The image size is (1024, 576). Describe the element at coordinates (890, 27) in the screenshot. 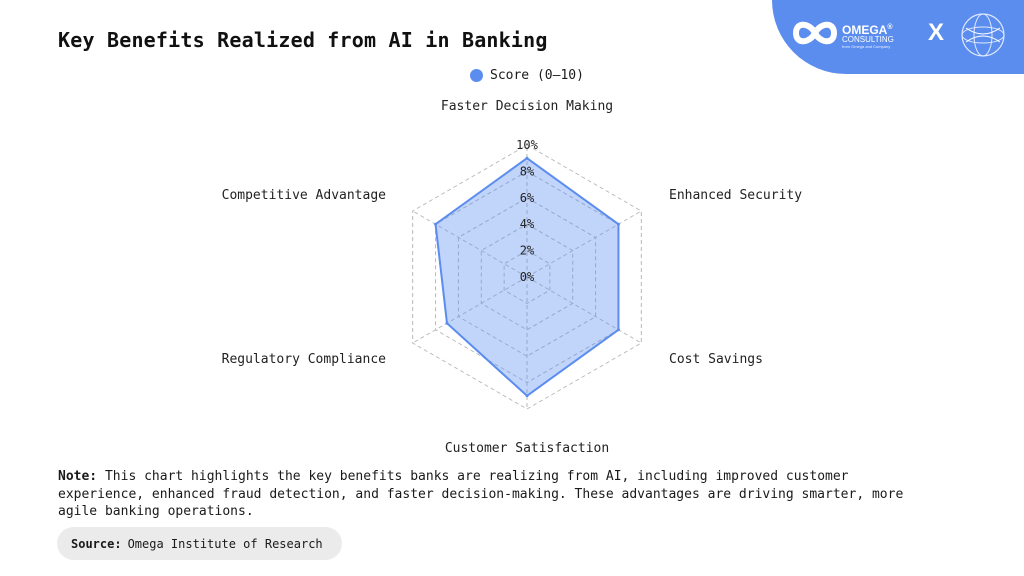

I see `registered-mark: ®` at that location.